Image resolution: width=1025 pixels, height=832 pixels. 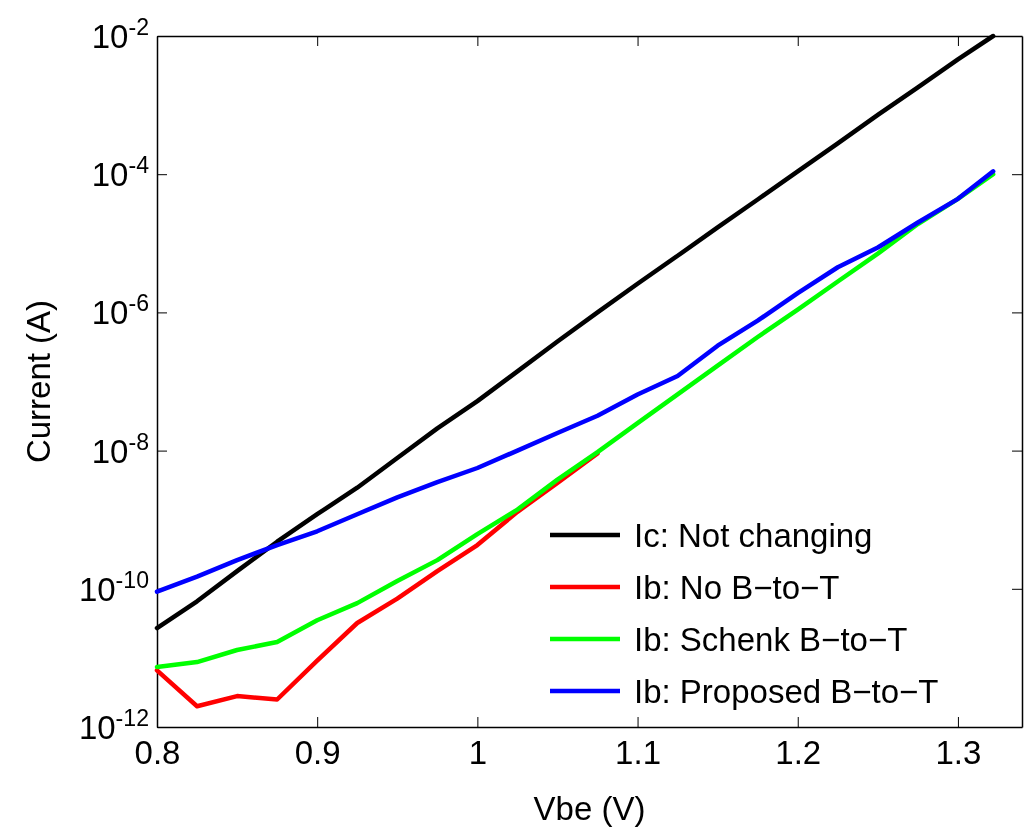 I want to click on y-tick-label: 10$^{-8}$, so click(x=120, y=449).